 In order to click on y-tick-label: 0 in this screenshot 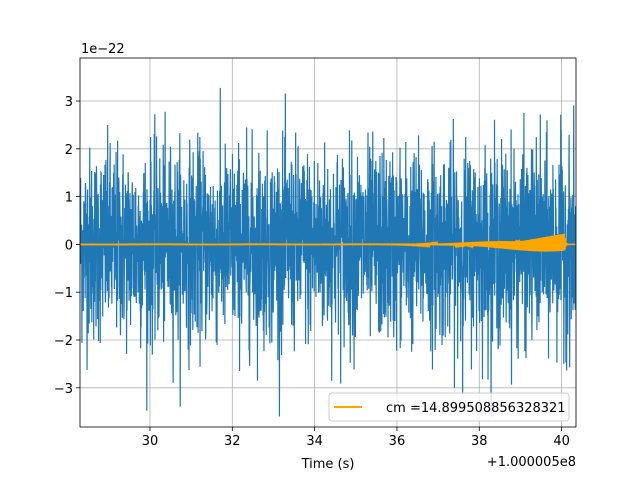, I will do `click(69, 245)`.